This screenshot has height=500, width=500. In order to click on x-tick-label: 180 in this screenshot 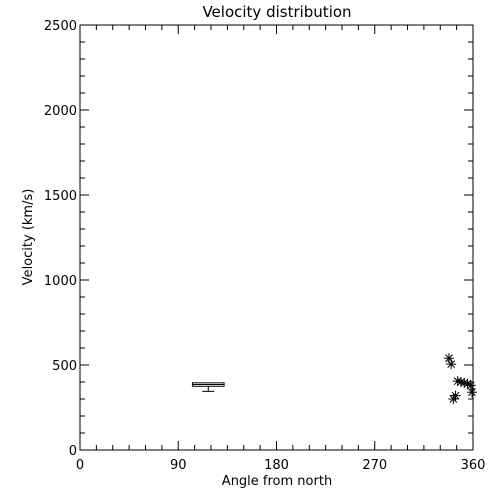, I will do `click(276, 465)`.